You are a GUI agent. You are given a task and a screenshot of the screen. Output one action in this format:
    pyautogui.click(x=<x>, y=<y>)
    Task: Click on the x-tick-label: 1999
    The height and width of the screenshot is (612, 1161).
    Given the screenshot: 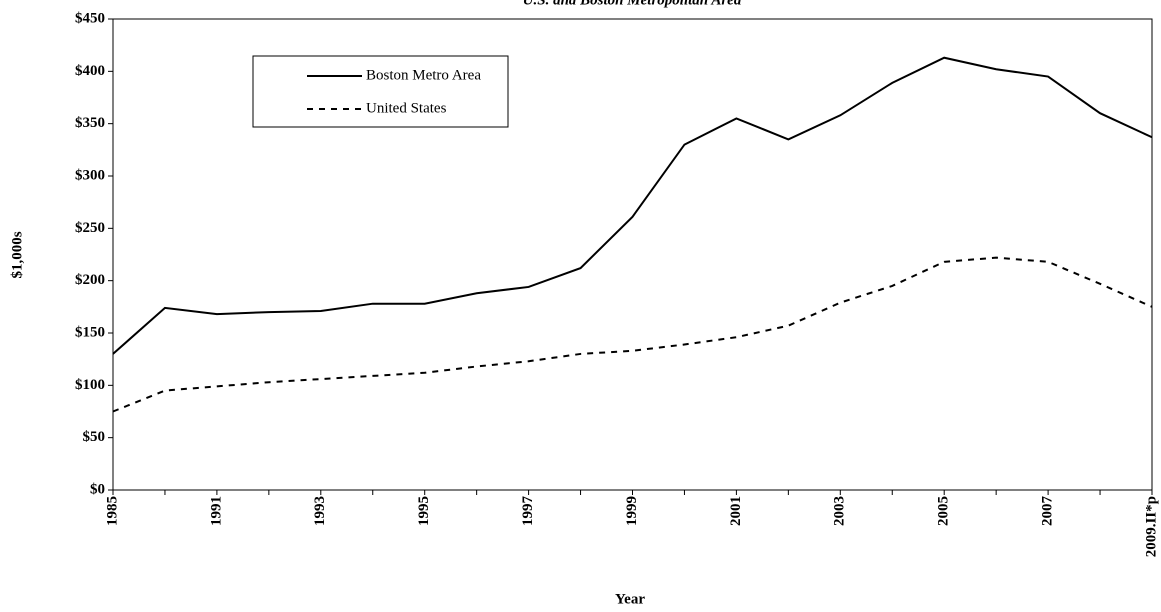 What is the action you would take?
    pyautogui.click(x=632, y=511)
    